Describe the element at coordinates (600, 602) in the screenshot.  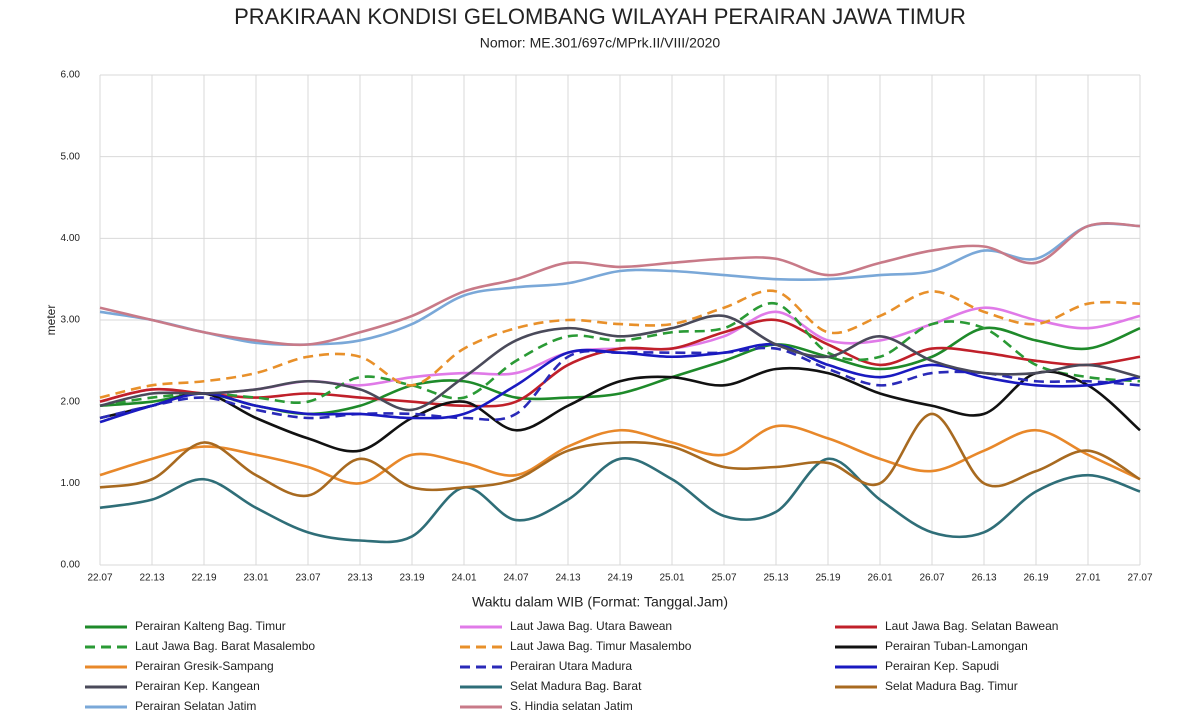
I see `x-axis-title: Waktu dalam WIB (Format: Tanggal.Jam)` at that location.